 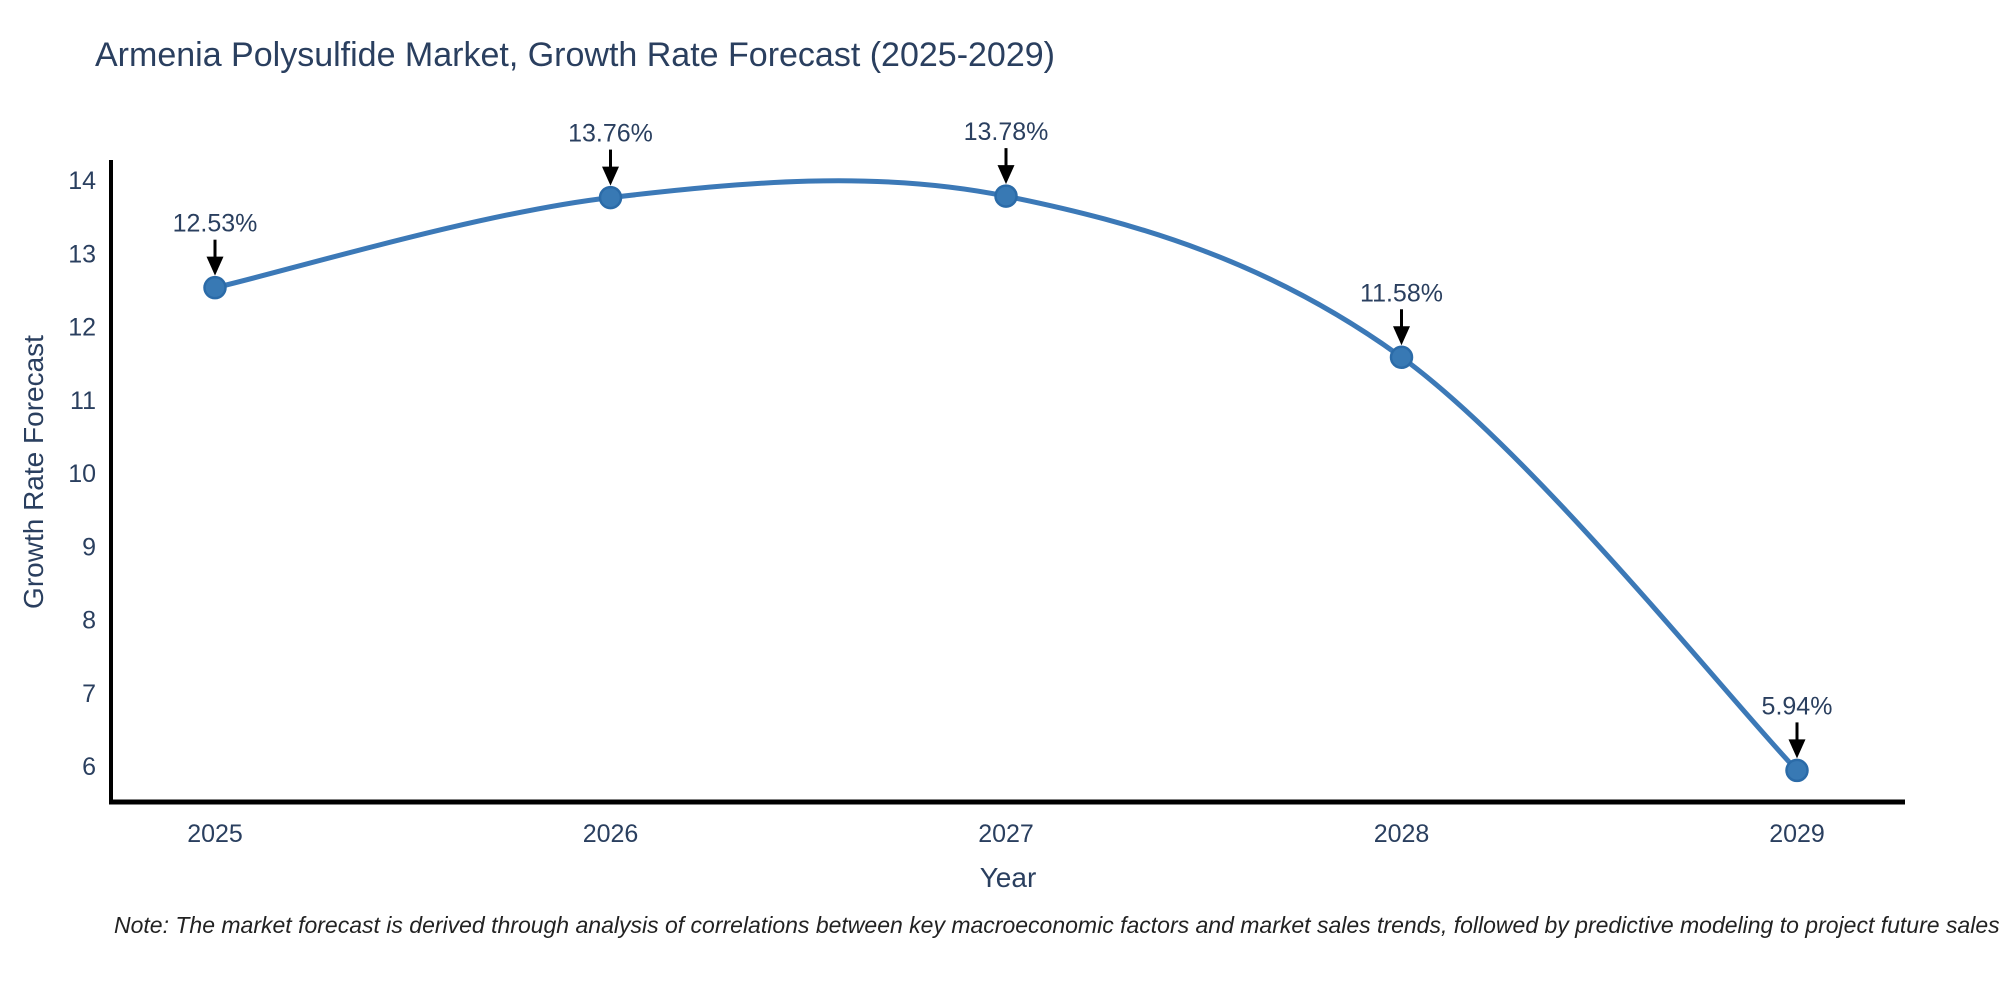 I want to click on x-tick-label: 2029, so click(x=1797, y=834).